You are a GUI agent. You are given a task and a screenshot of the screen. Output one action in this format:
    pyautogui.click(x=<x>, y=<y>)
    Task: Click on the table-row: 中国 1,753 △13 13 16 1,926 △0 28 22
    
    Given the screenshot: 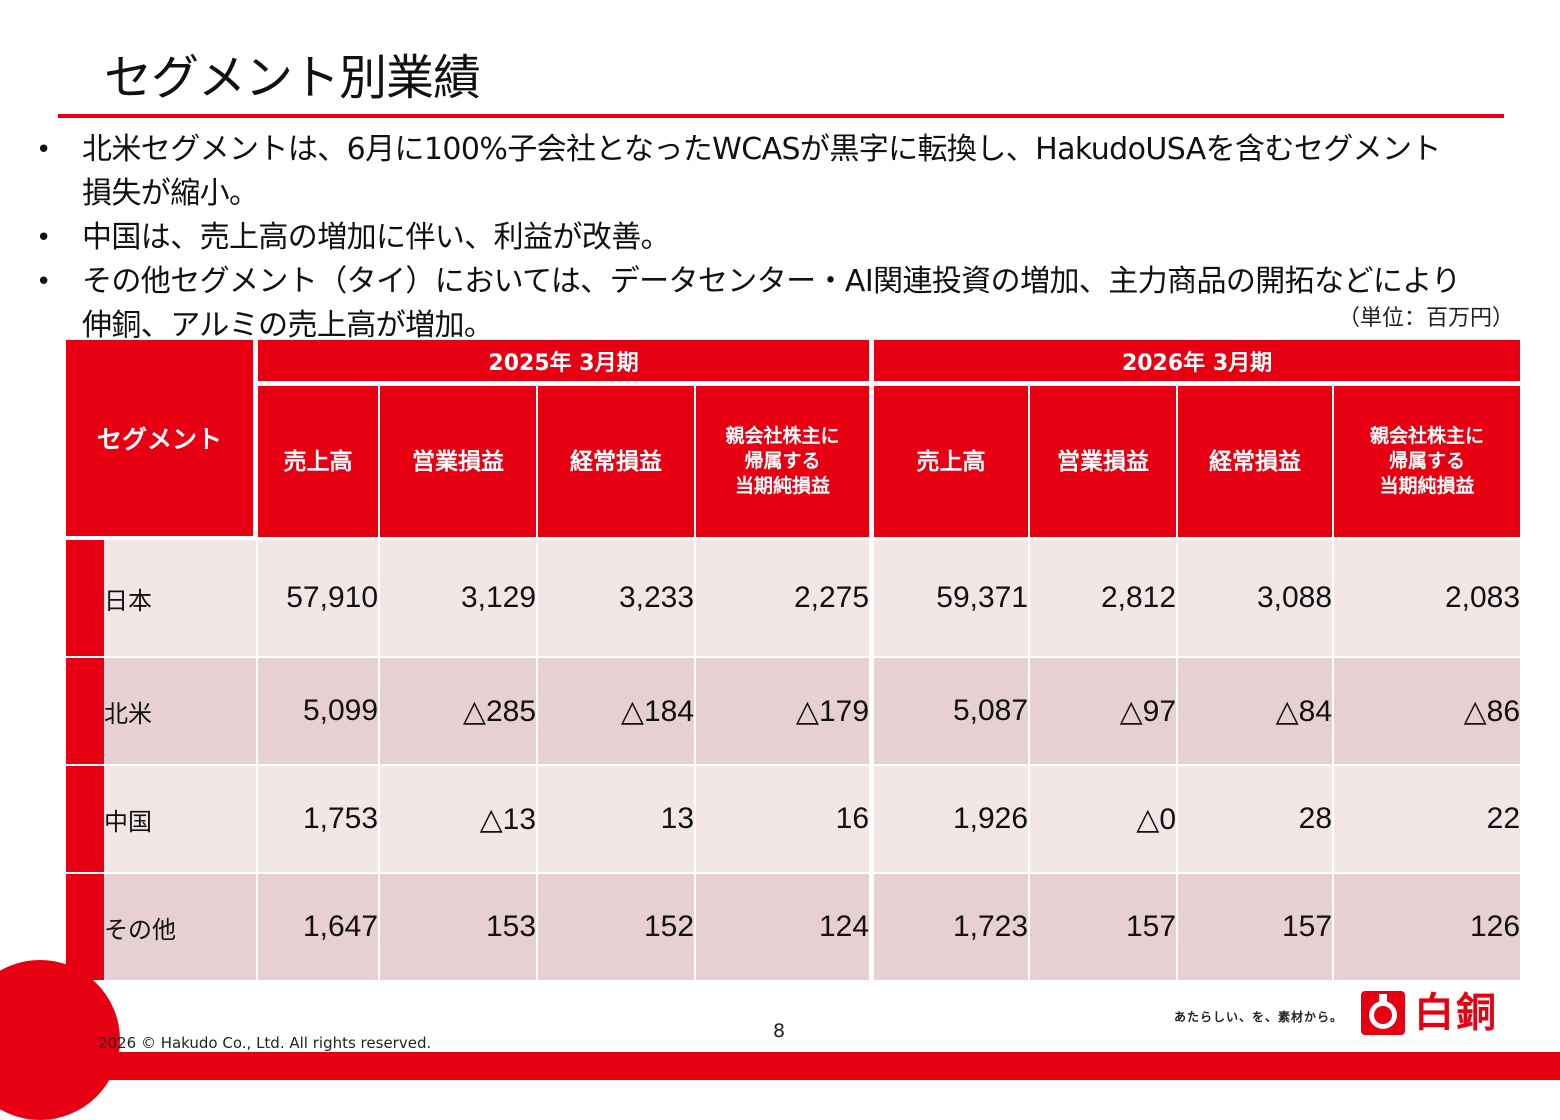 What is the action you would take?
    pyautogui.click(x=793, y=820)
    